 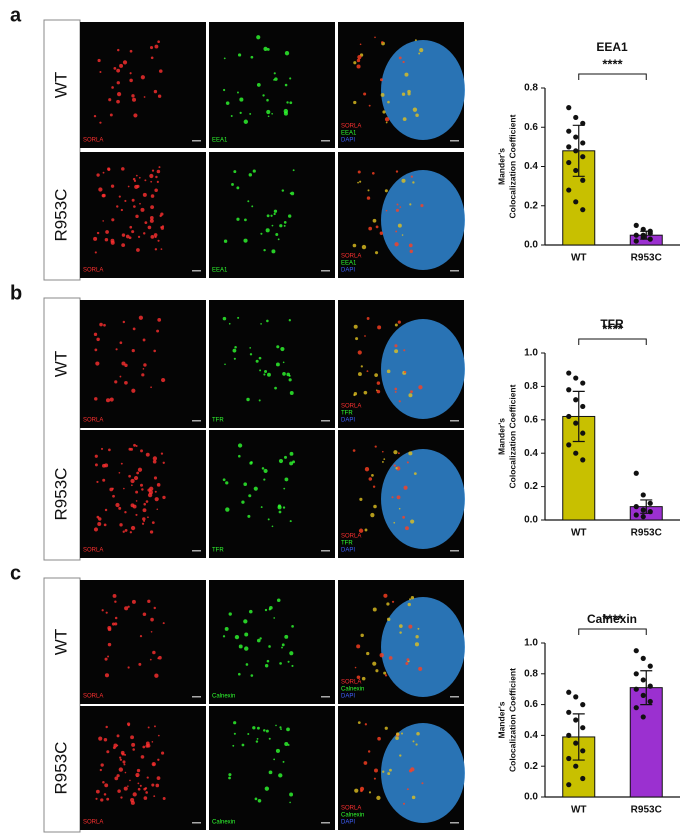 I want to click on micrograph, so click(x=143, y=642).